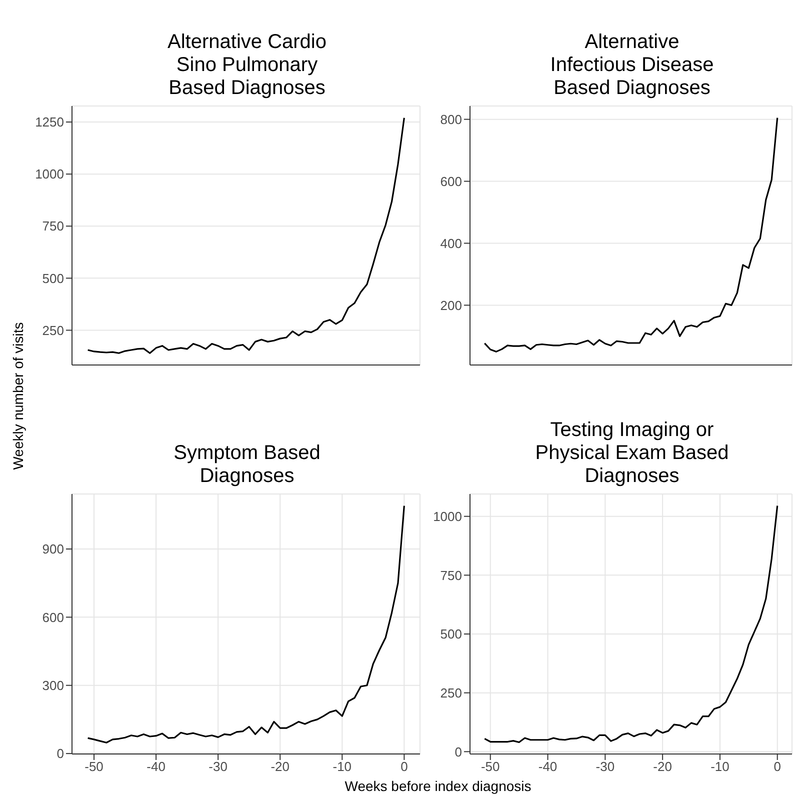 Image resolution: width=796 pixels, height=800 pixels. I want to click on y-tick-label: 400, so click(451, 243).